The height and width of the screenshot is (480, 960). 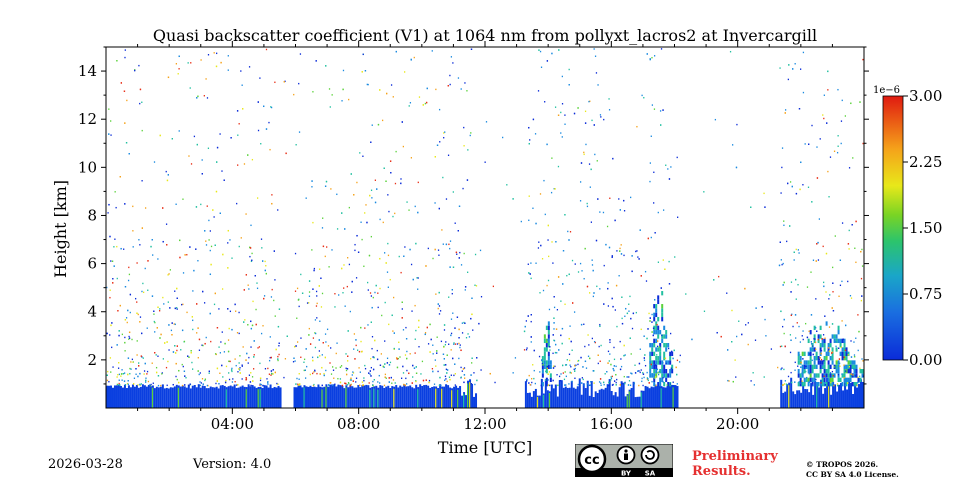 I want to click on cc-by-sa-badge: cc BY SA, so click(x=624, y=460).